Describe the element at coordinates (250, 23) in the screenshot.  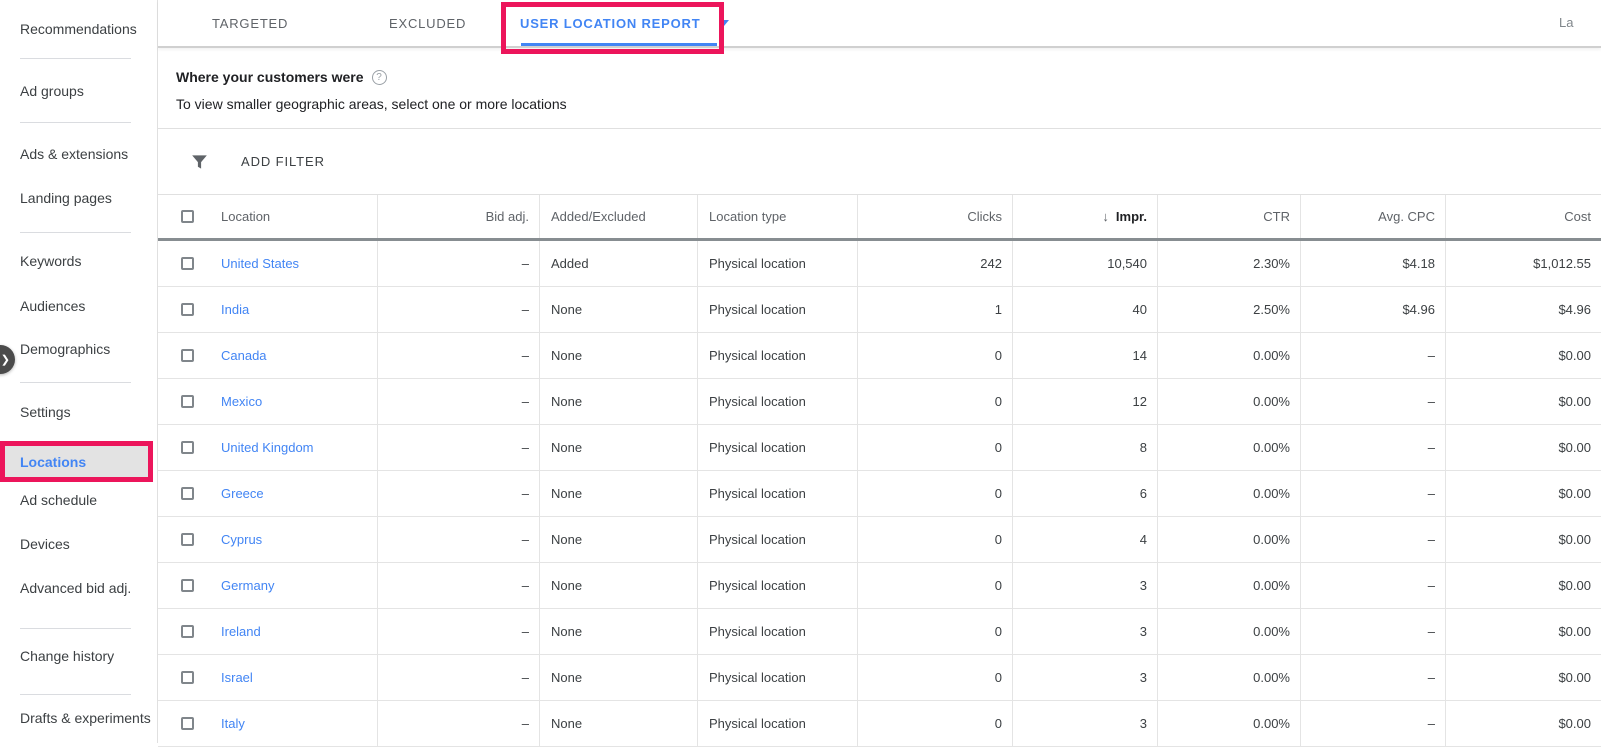
I see `tab-targeted: TARGETED` at that location.